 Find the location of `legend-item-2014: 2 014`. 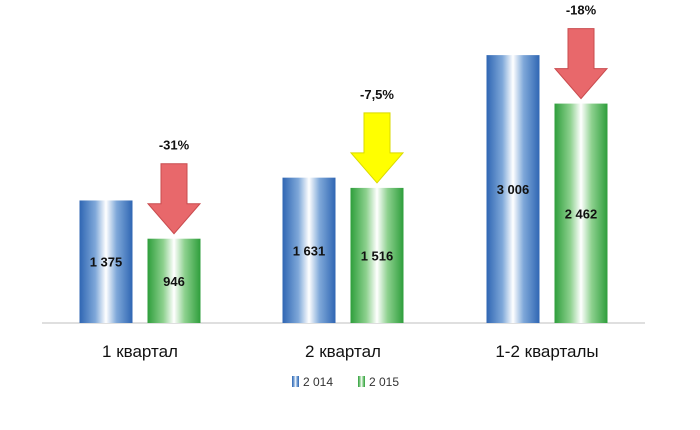

legend-item-2014: 2 014 is located at coordinates (312, 382).